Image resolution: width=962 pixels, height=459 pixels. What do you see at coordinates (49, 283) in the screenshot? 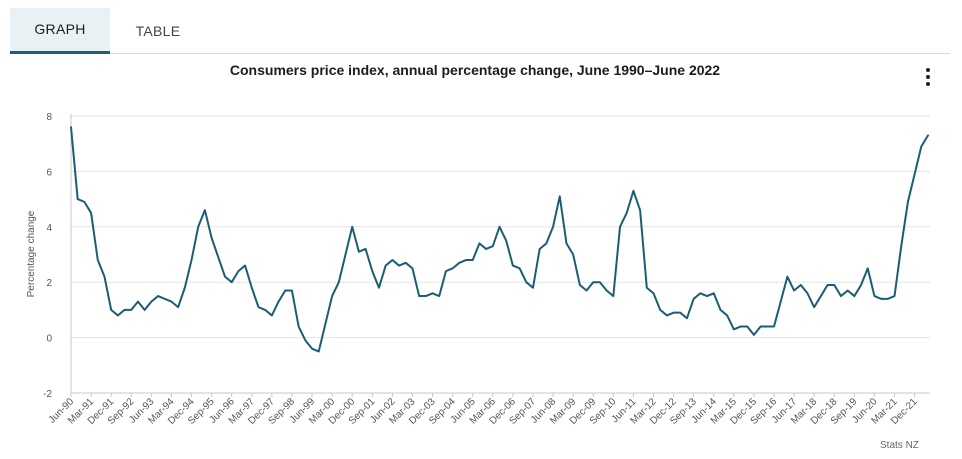
I see `y-tick-label: 2` at bounding box center [49, 283].